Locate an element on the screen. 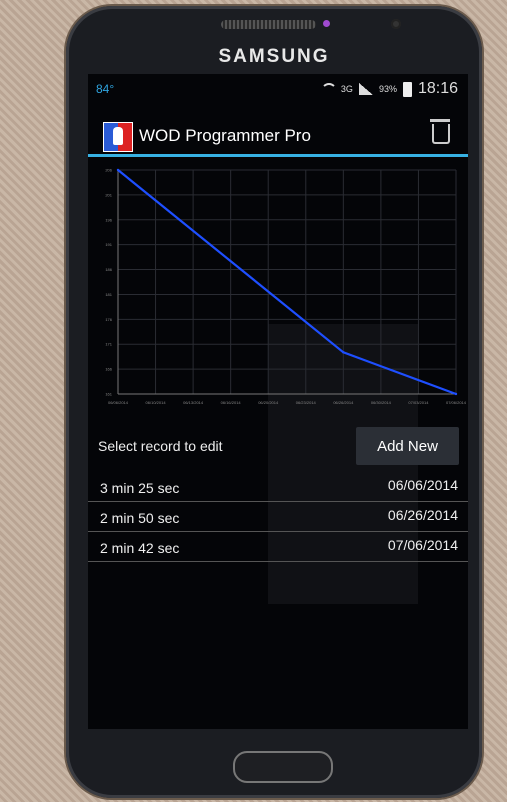  home-button is located at coordinates (283, 767).